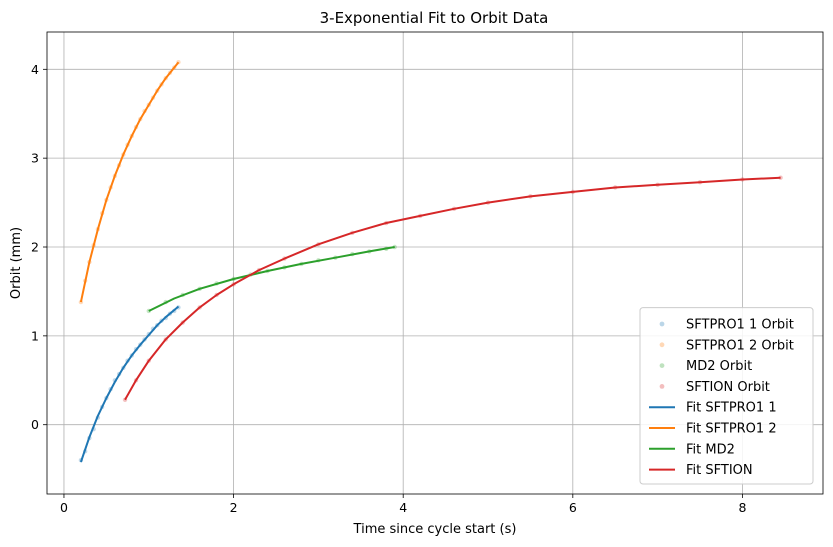 The width and height of the screenshot is (833, 547). Describe the element at coordinates (234, 507) in the screenshot. I see `x-tick-label: 2` at that location.